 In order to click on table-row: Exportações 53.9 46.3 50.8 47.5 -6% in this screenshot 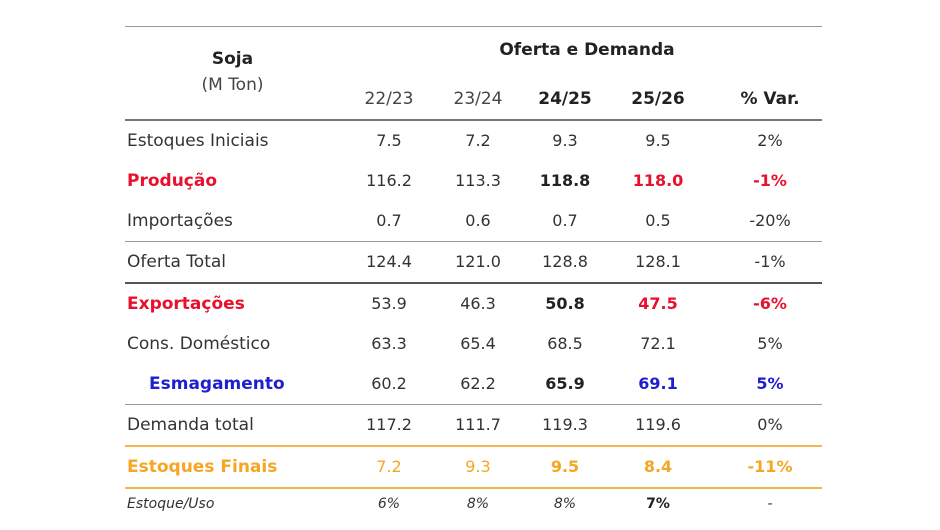, I will do `click(473, 304)`.